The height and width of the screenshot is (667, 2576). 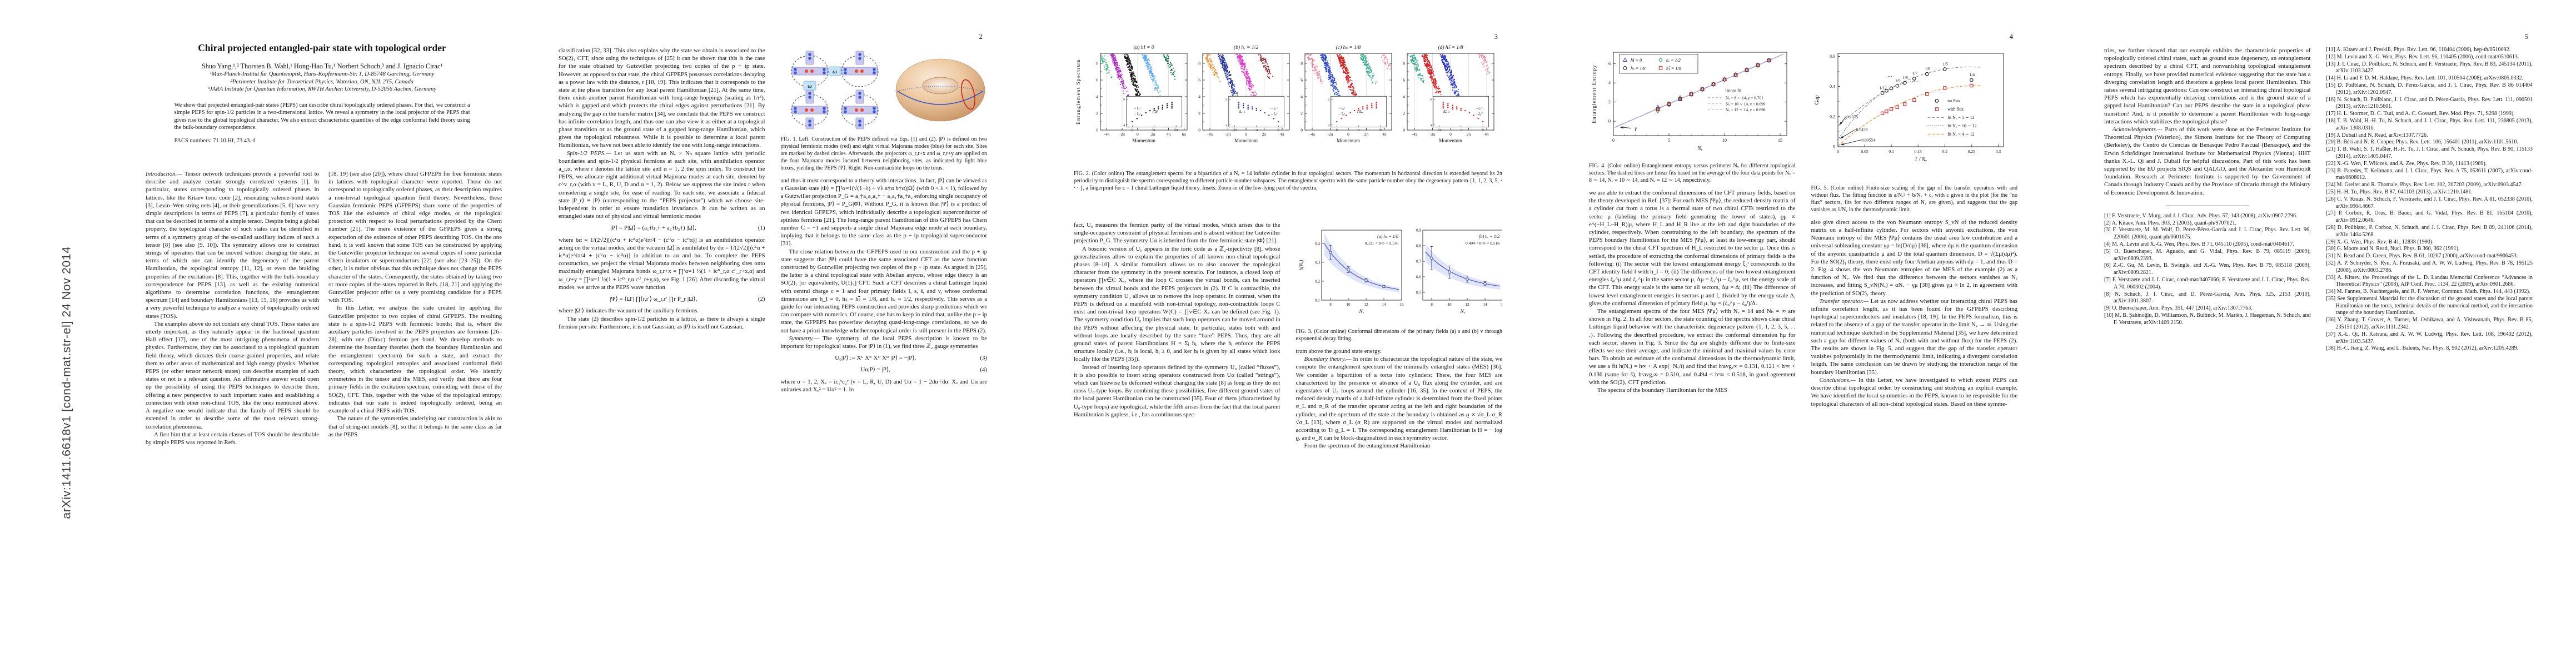 I want to click on section-lead: Symmetry.—, so click(x=804, y=338).